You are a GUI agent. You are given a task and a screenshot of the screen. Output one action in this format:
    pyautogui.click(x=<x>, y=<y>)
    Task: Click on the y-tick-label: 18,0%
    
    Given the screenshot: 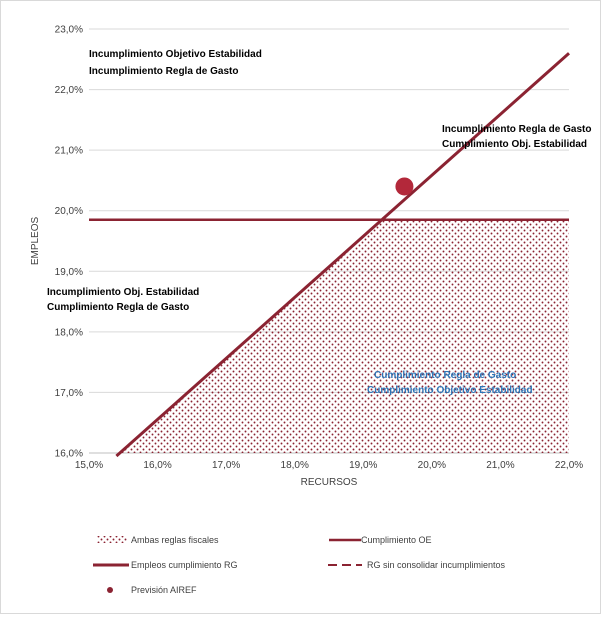 What is the action you would take?
    pyautogui.click(x=69, y=332)
    